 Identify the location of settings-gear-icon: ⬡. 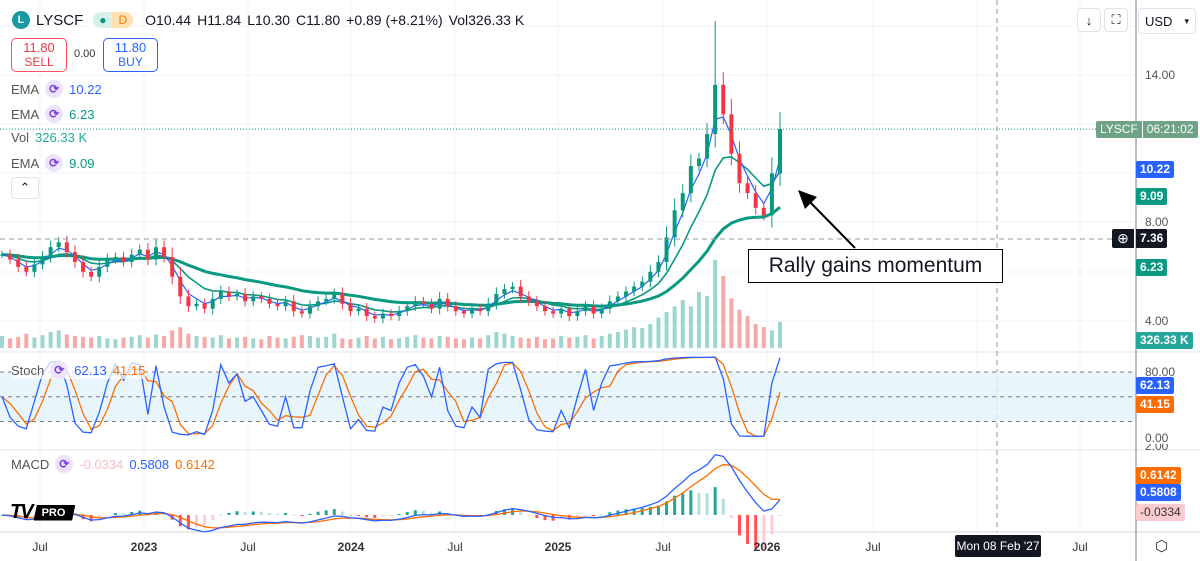
(1162, 546).